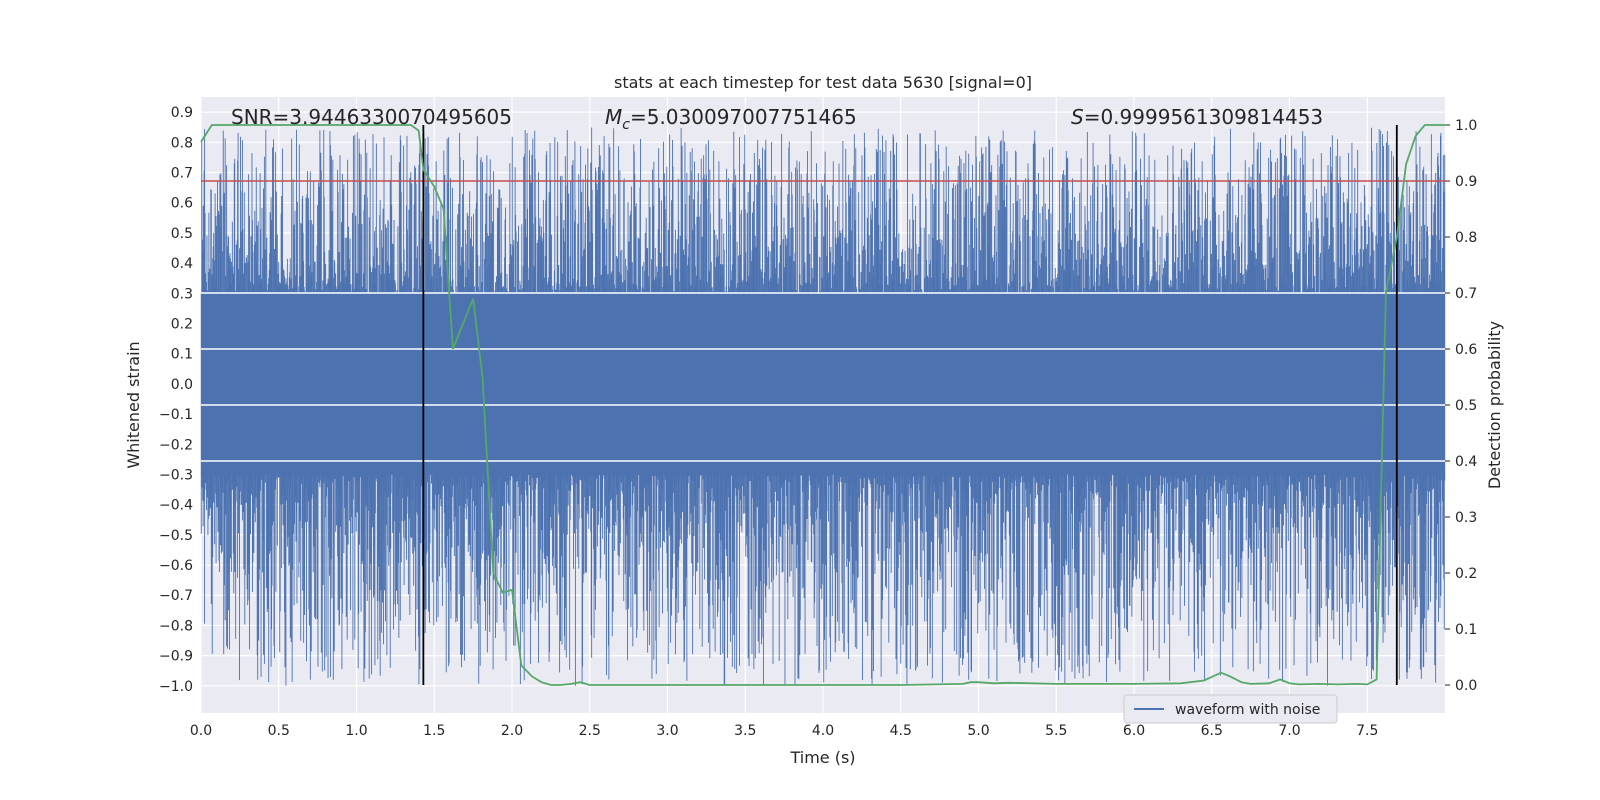 The width and height of the screenshot is (1600, 800). Describe the element at coordinates (201, 731) in the screenshot. I see `x-tick-label: 0.0` at that location.